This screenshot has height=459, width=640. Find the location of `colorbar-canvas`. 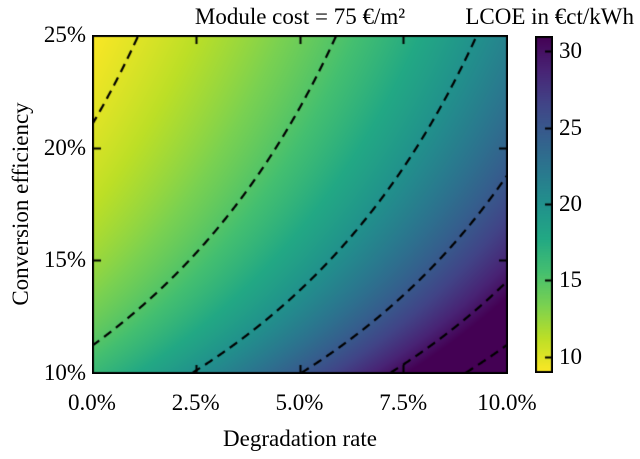

colorbar-canvas is located at coordinates (544, 204).